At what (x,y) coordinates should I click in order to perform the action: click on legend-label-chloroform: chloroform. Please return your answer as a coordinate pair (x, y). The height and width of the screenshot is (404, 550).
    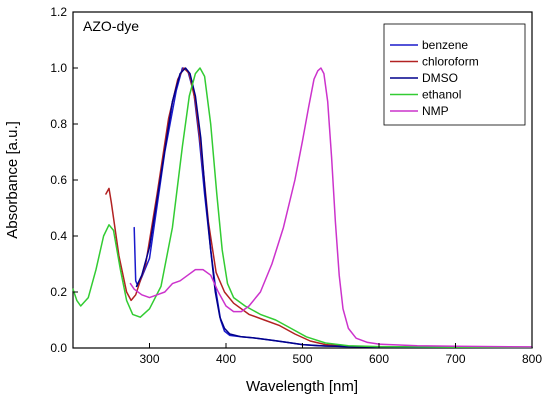
    Looking at the image, I should click on (450, 62).